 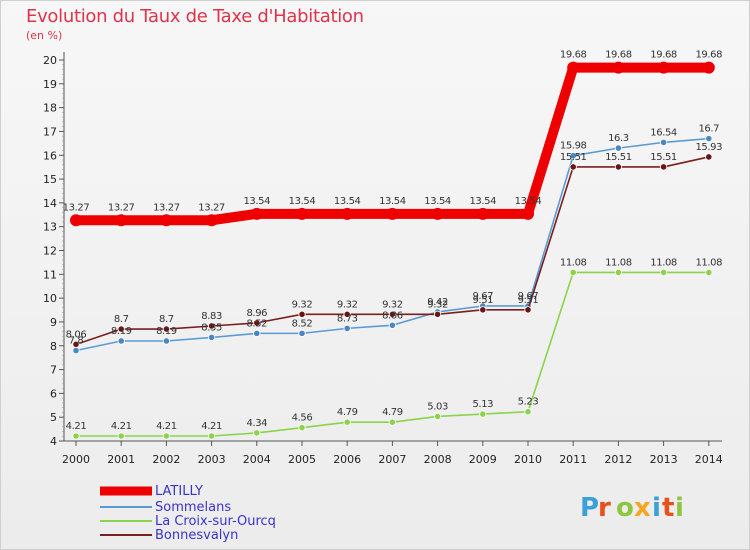 What do you see at coordinates (215, 521) in the screenshot?
I see `legend-label: La Croix-sur-Ourcq` at bounding box center [215, 521].